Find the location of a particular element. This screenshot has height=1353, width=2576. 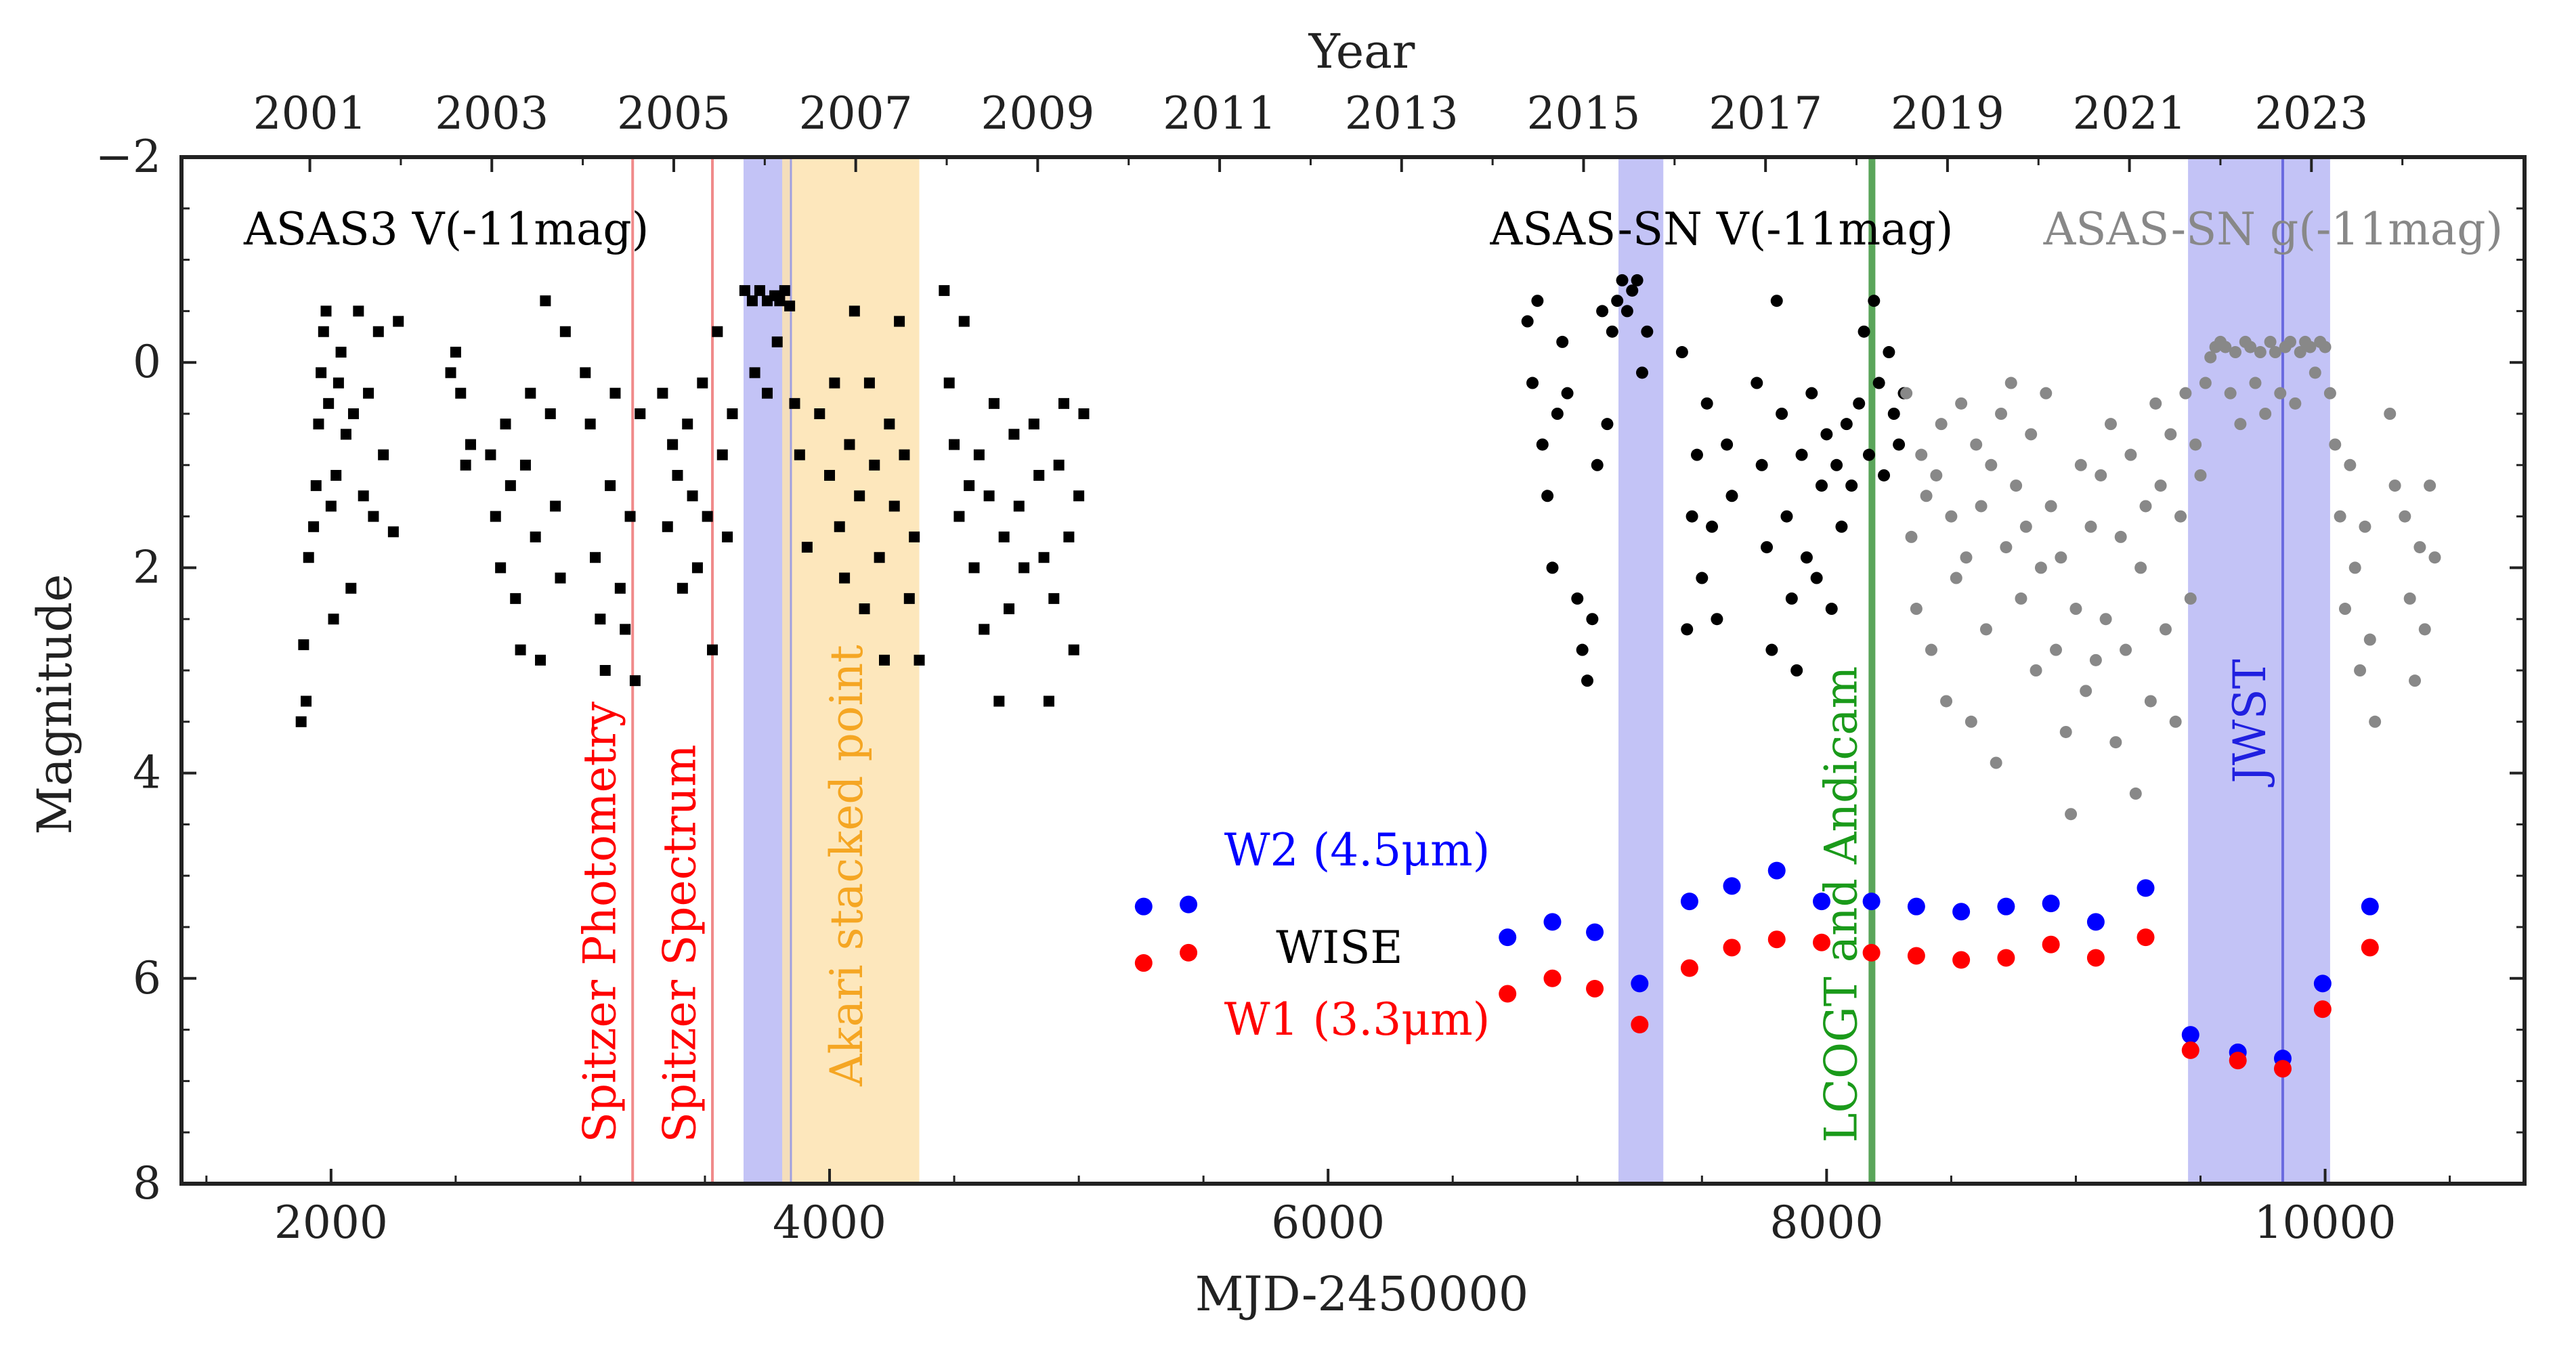

annotation-label: ASAS-SN V(-11mag) is located at coordinates (1721, 229).